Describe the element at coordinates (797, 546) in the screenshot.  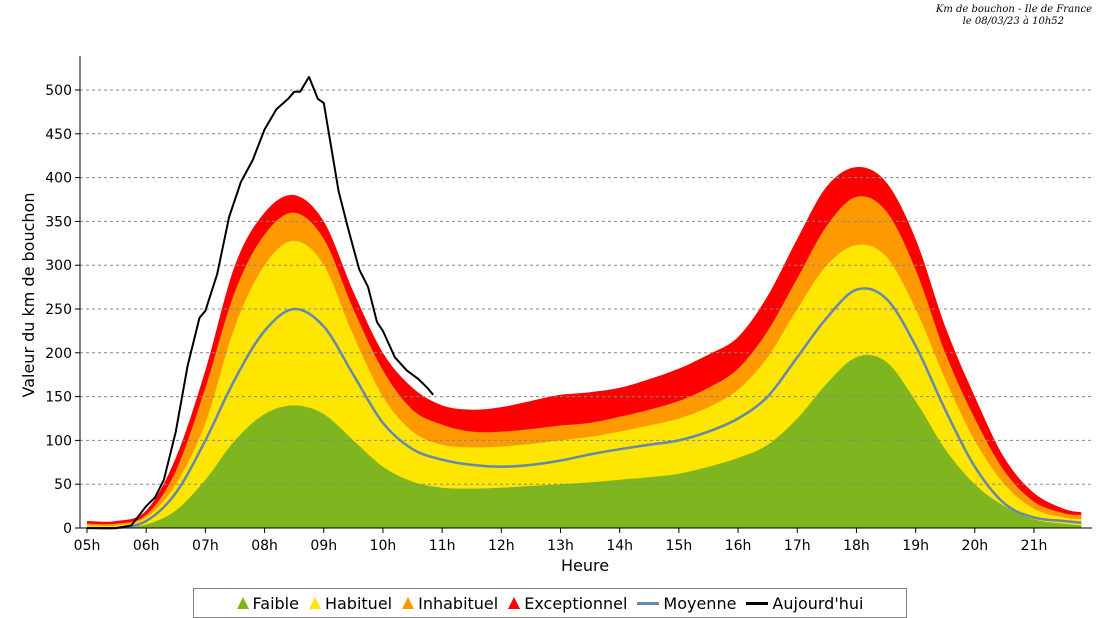
I see `x-tick-label: 17h` at that location.